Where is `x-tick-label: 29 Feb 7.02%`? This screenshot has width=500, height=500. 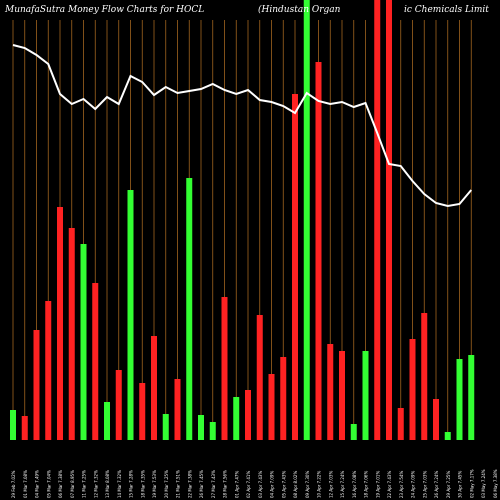
x-tick-label: 29 Feb 7.02% is located at coordinates (13, 484).